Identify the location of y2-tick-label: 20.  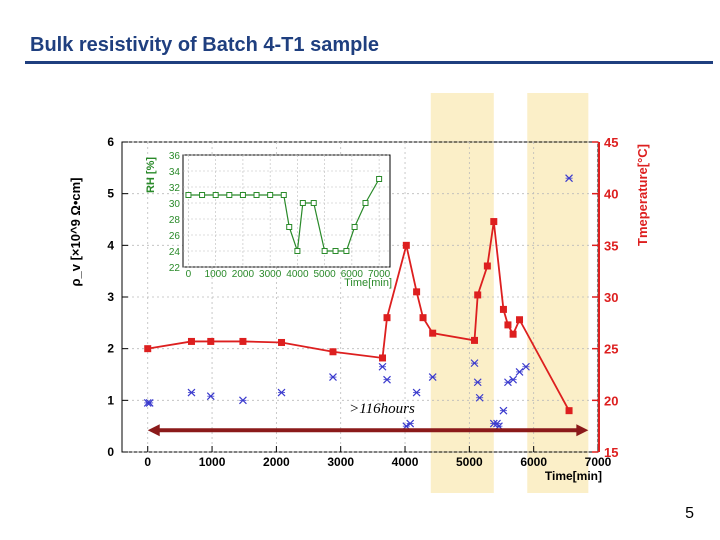
(611, 400).